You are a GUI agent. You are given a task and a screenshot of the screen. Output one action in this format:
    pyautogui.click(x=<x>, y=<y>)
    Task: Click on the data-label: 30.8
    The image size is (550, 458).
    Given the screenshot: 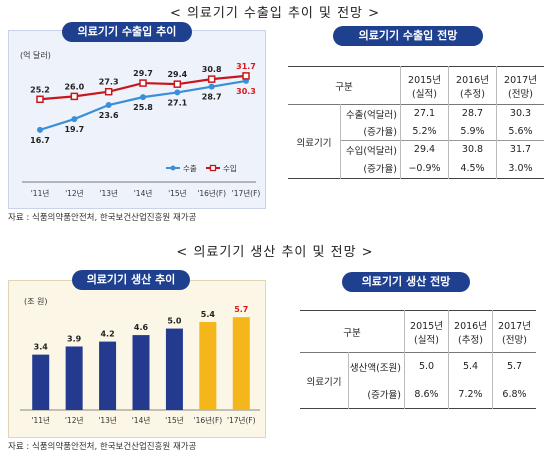 What is the action you would take?
    pyautogui.click(x=212, y=69)
    